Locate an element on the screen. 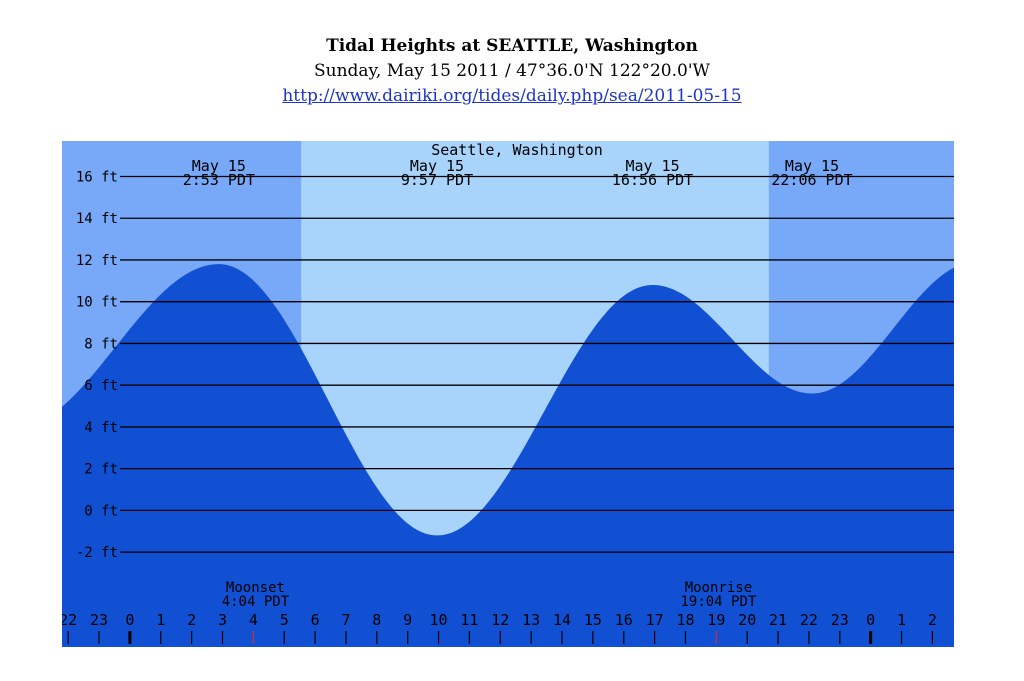  y-tick-label: 16 ft is located at coordinates (97, 177).